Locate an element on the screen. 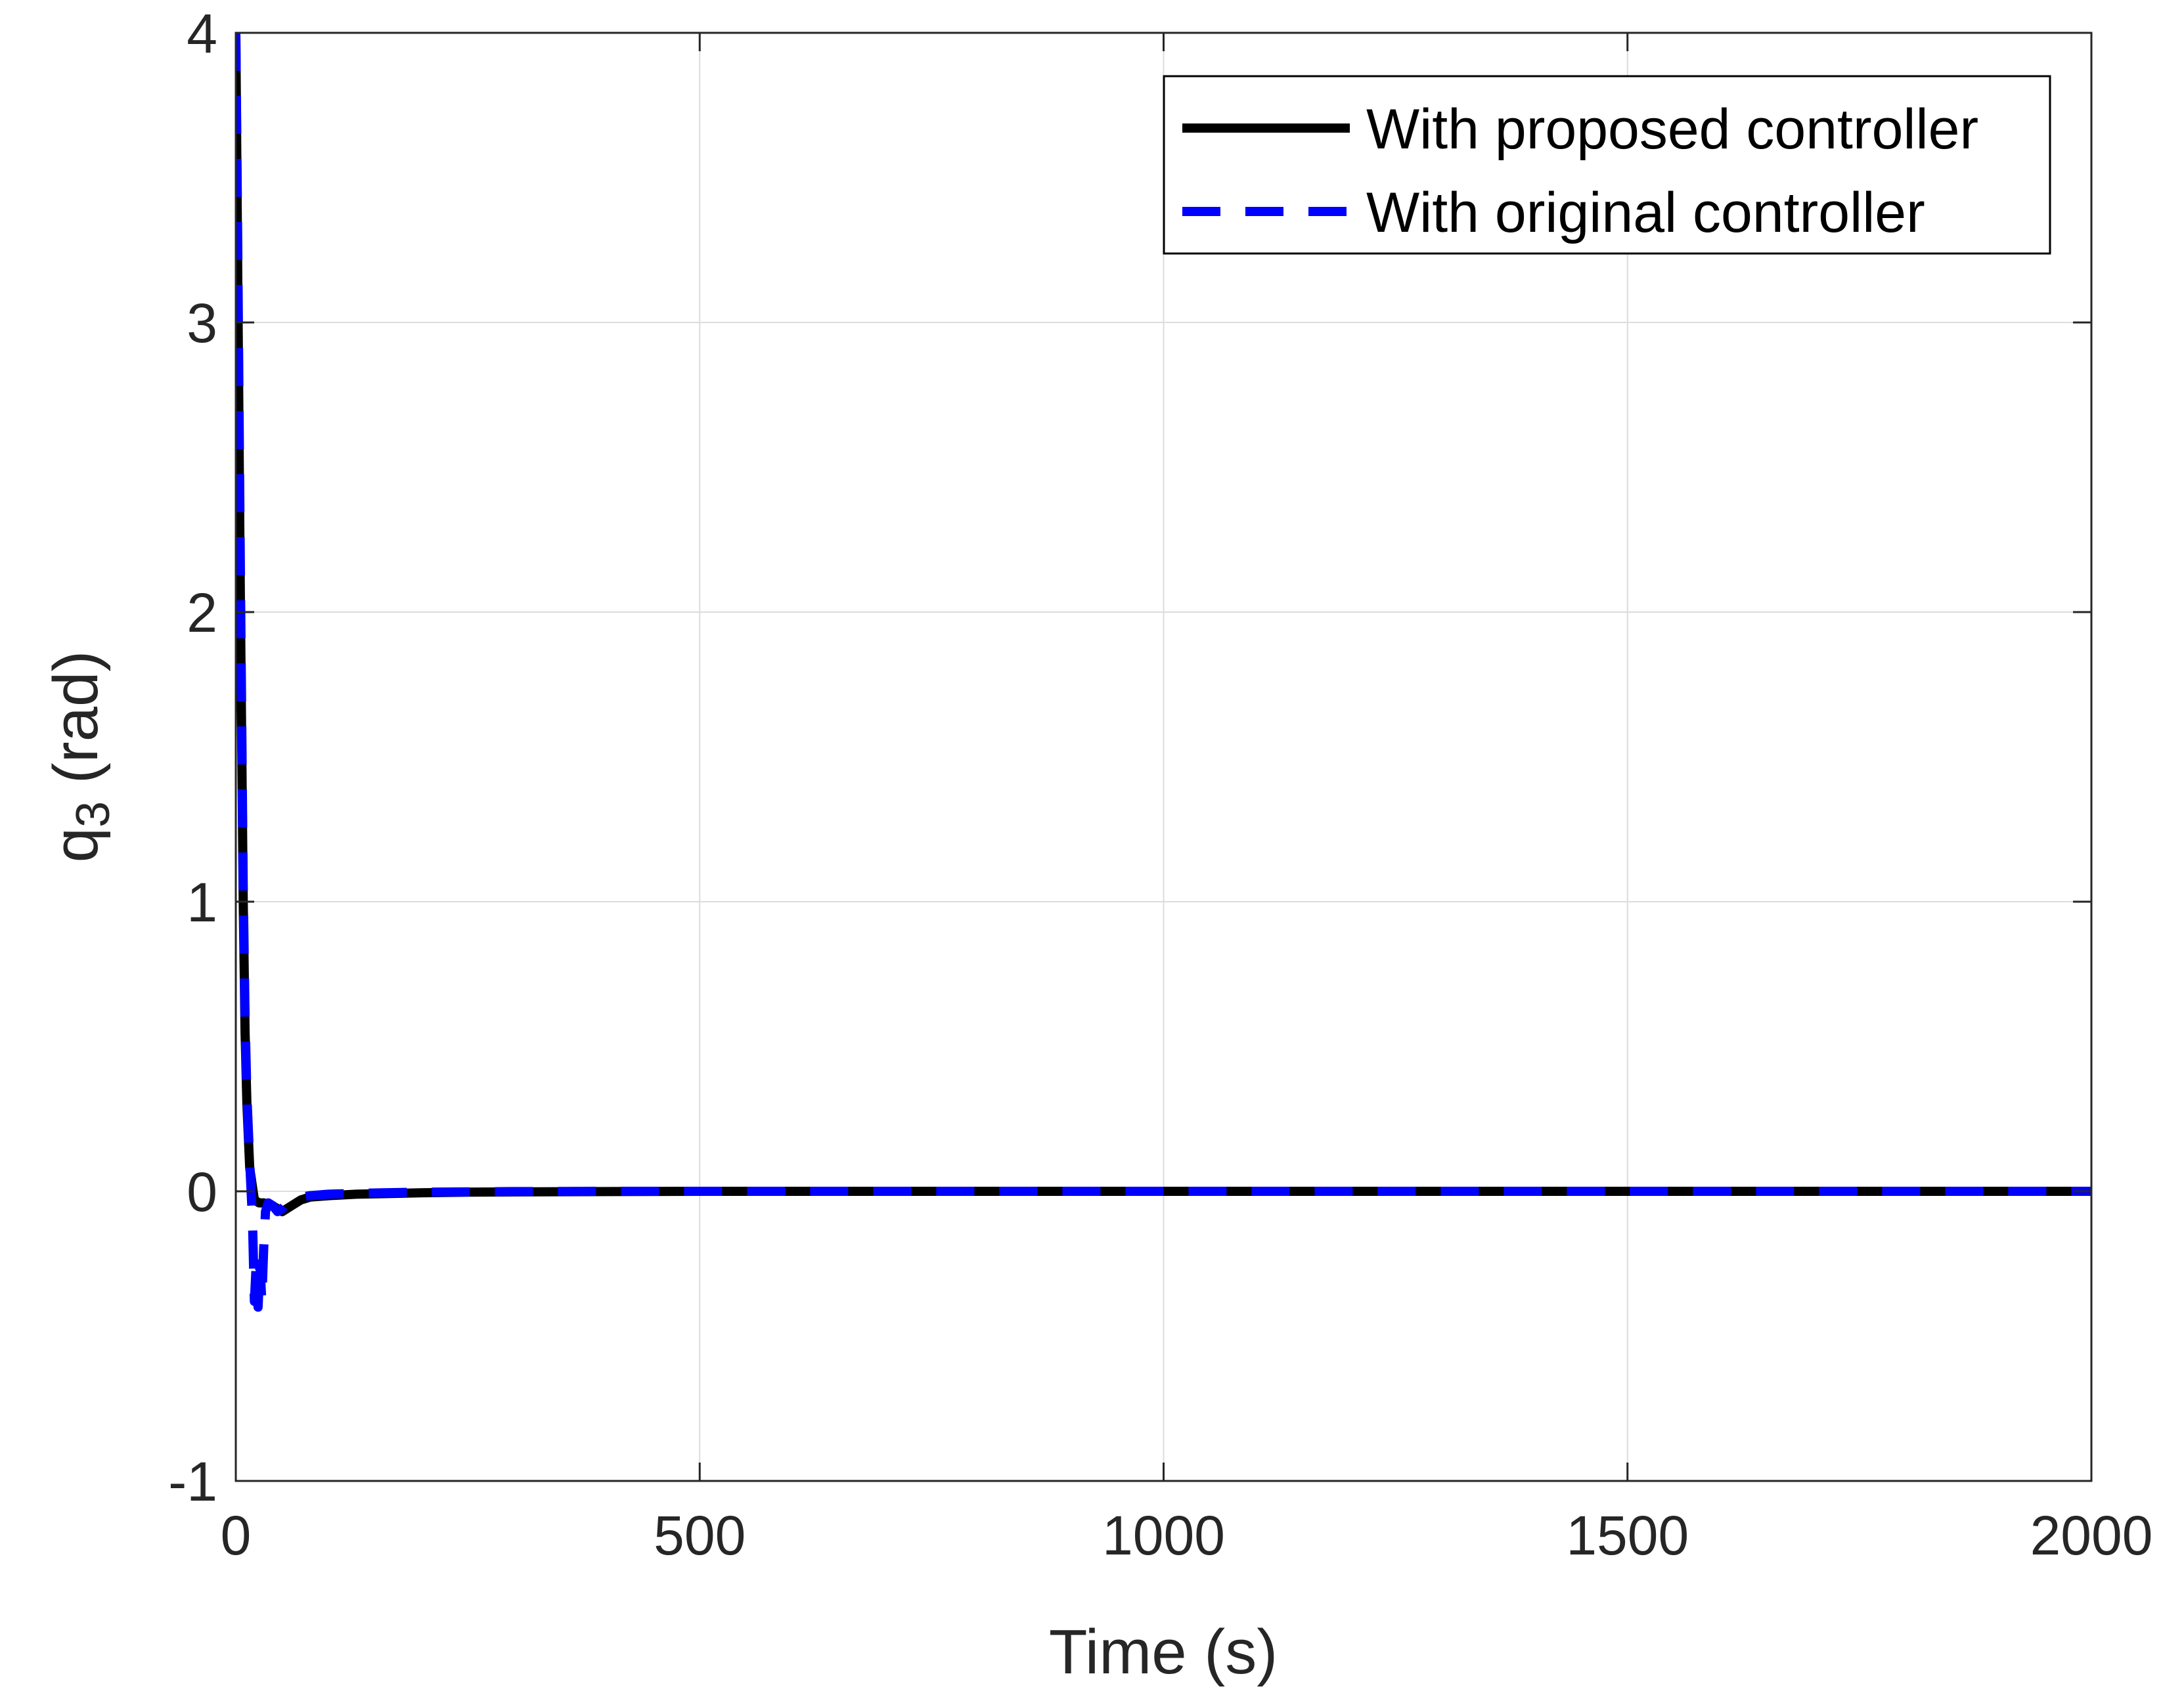  x-tick-label: 0 is located at coordinates (236, 1536).